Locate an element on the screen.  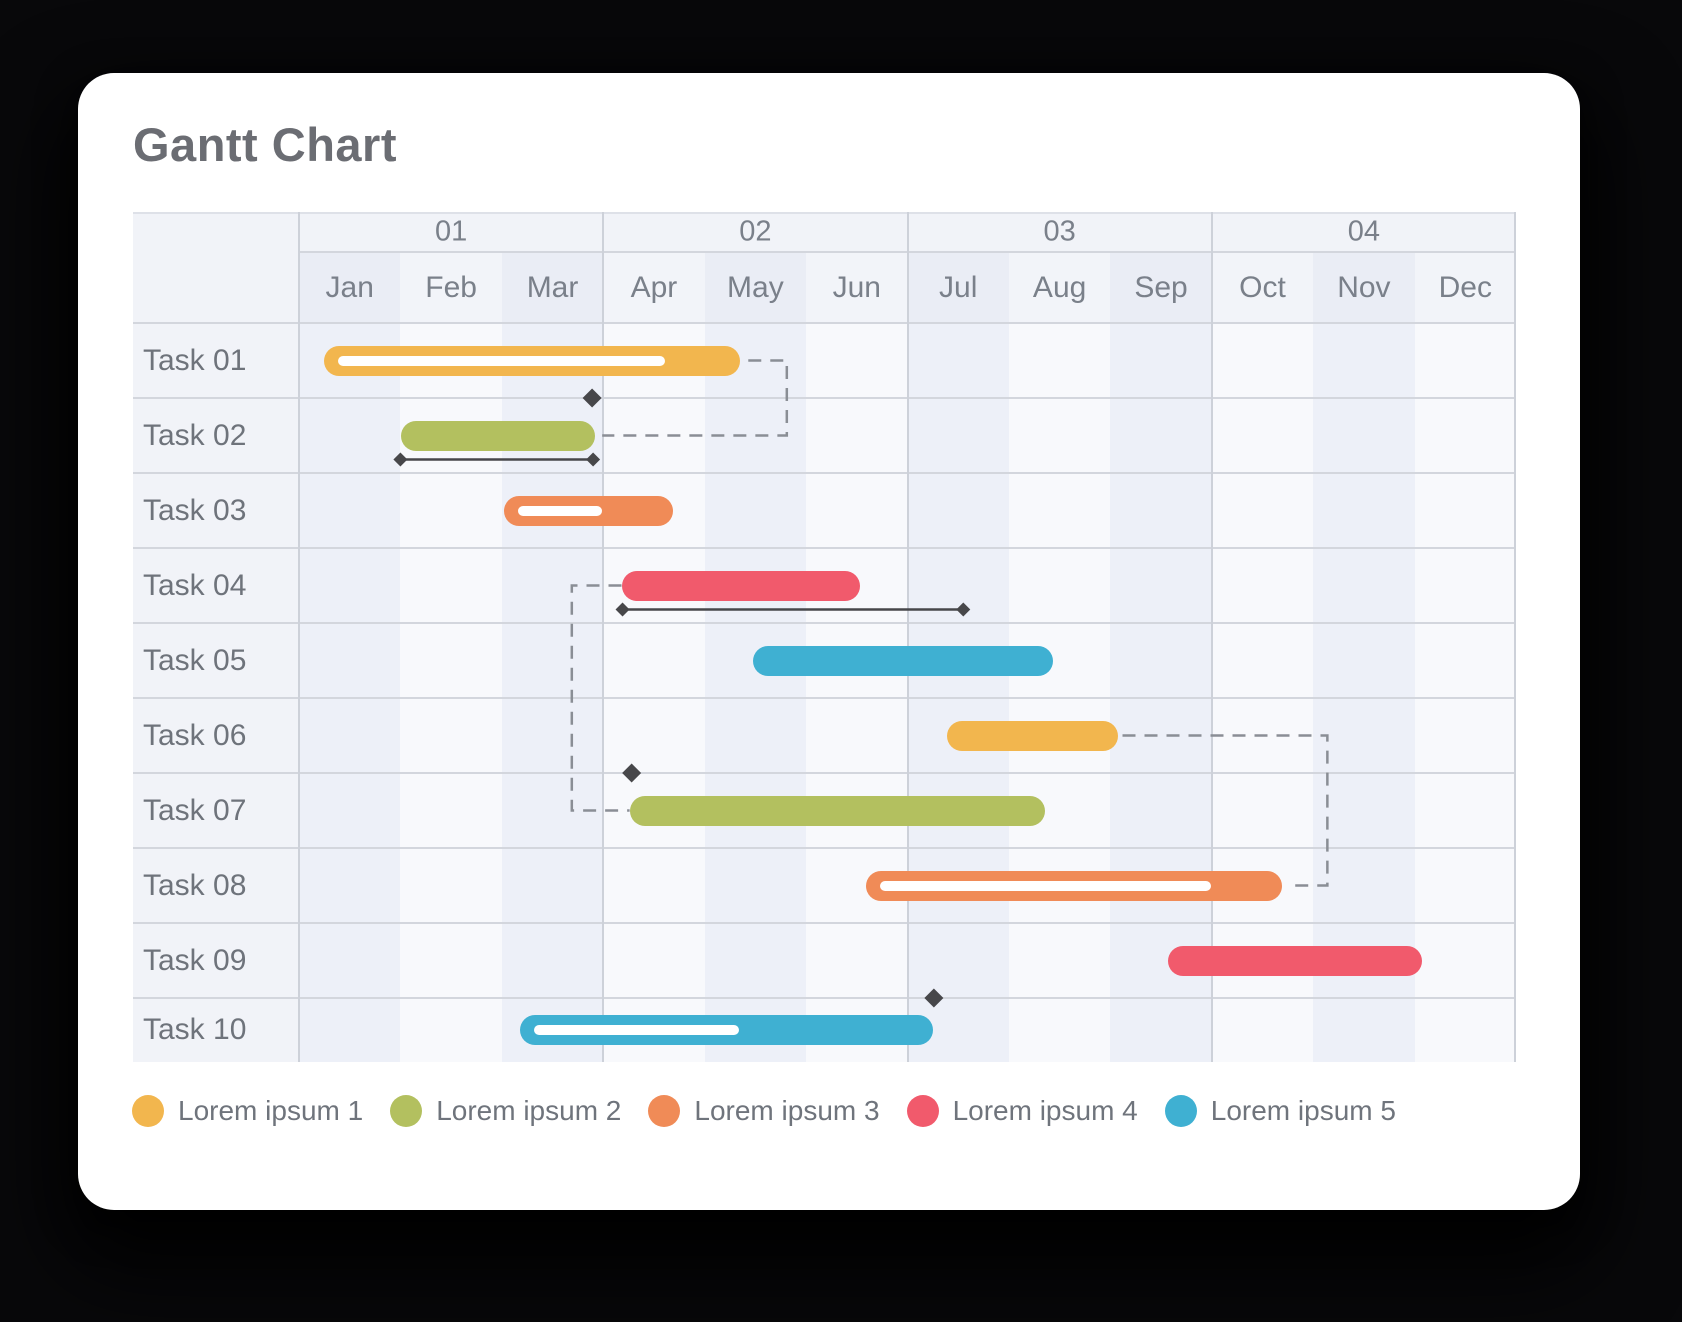
task-row-label: Task 08 is located at coordinates (195, 885).